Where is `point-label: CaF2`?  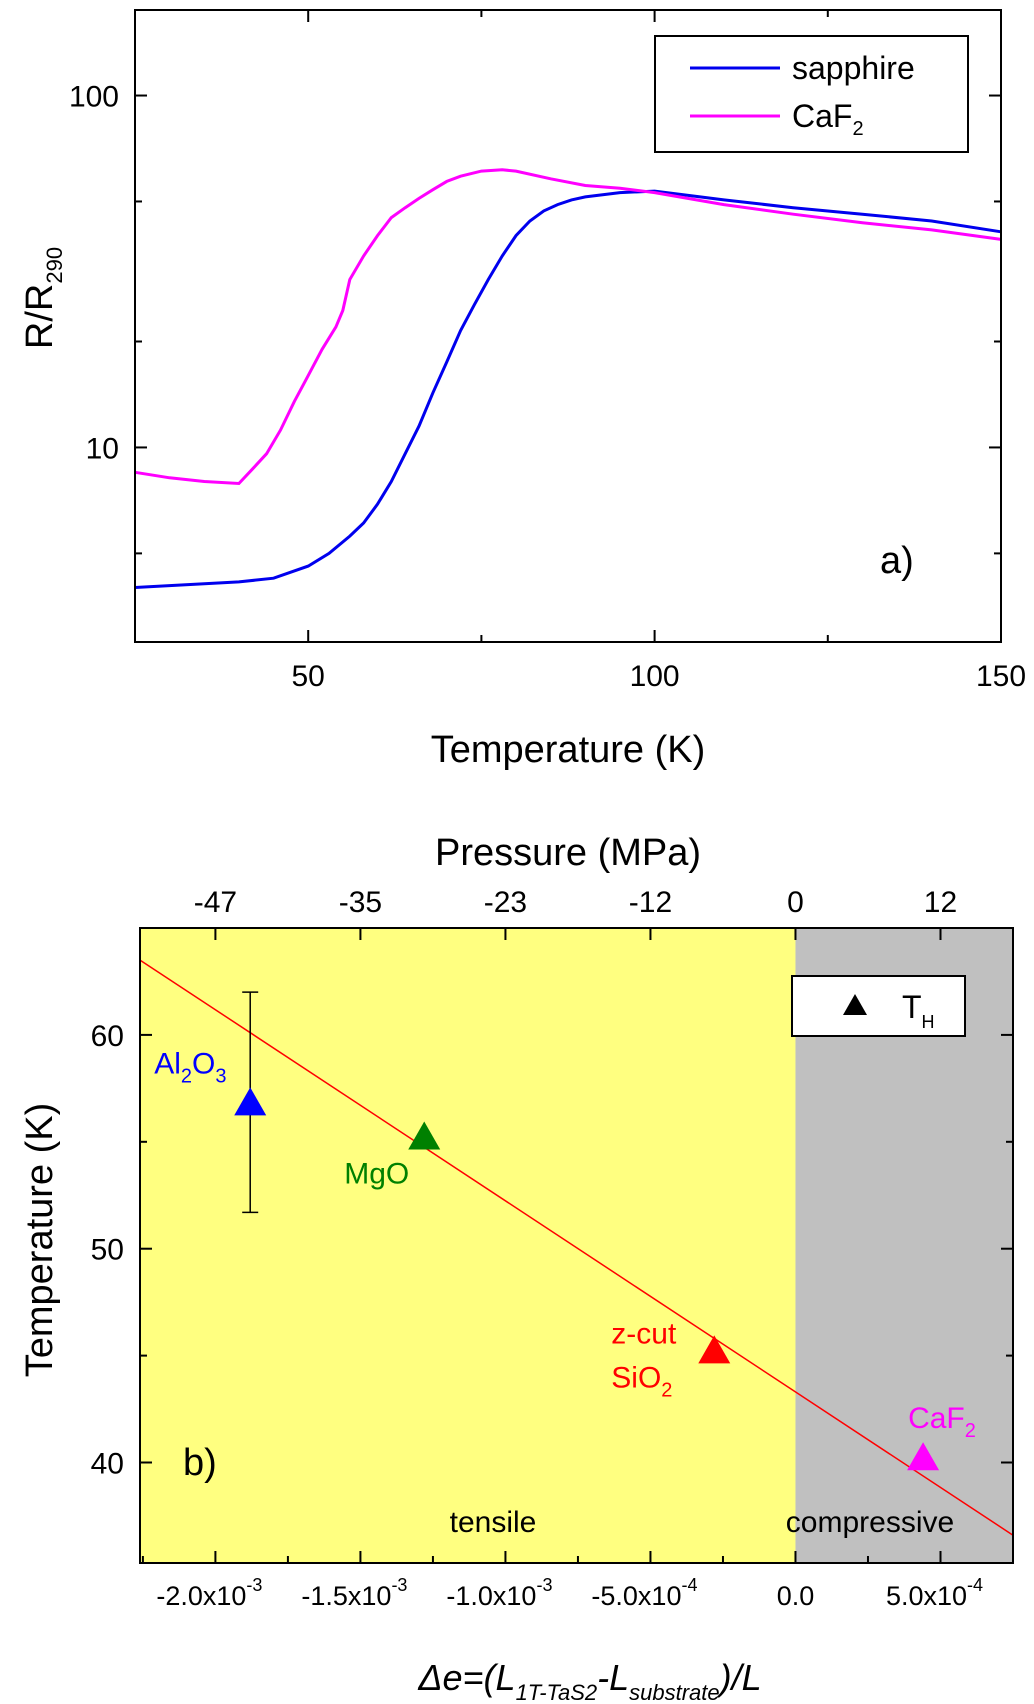
point-label: CaF2 is located at coordinates (942, 1422).